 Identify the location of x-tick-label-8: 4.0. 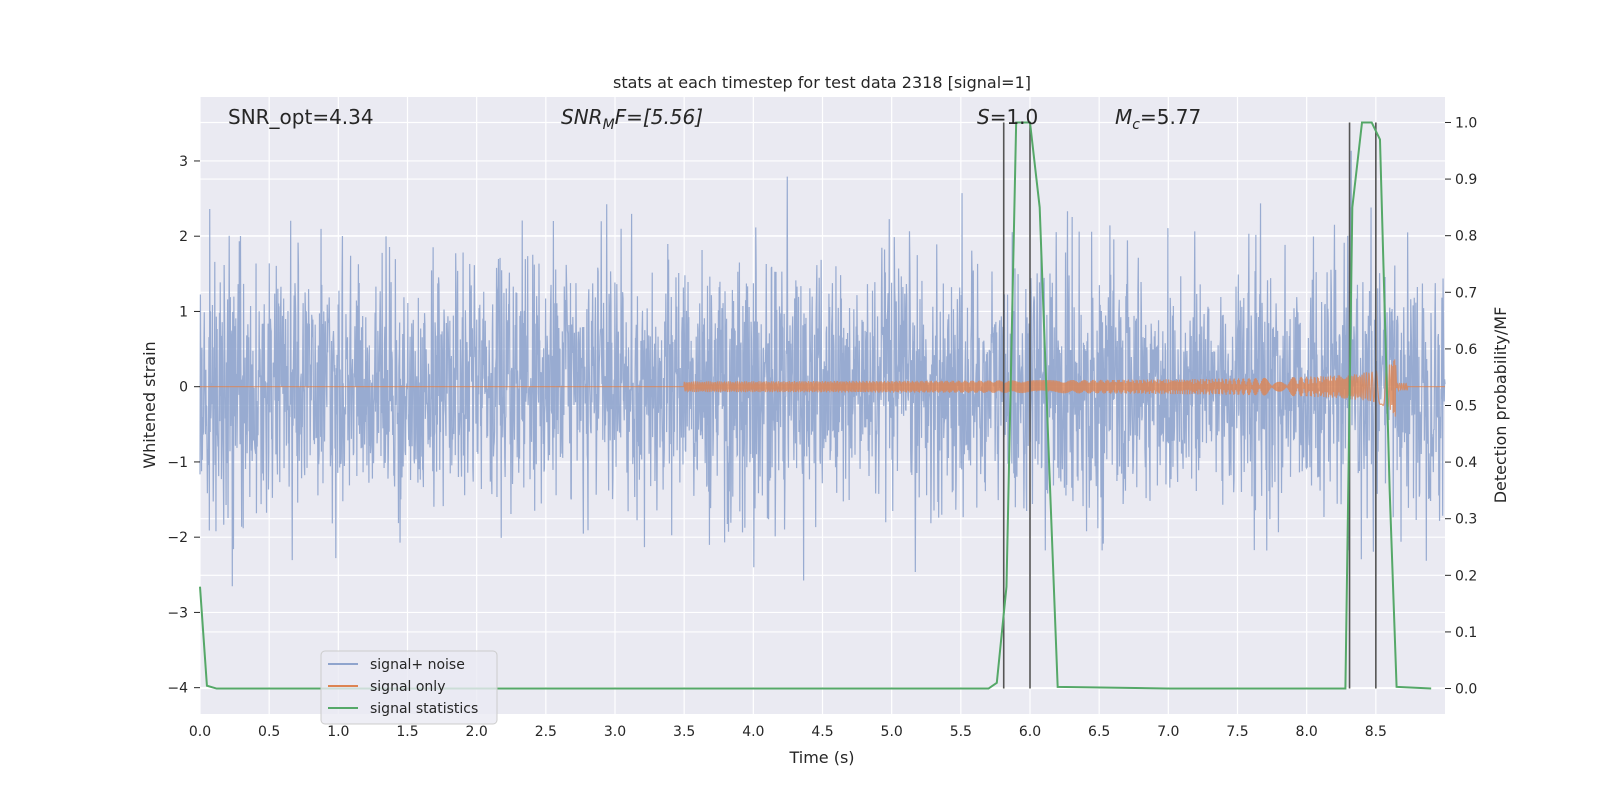
(753, 732).